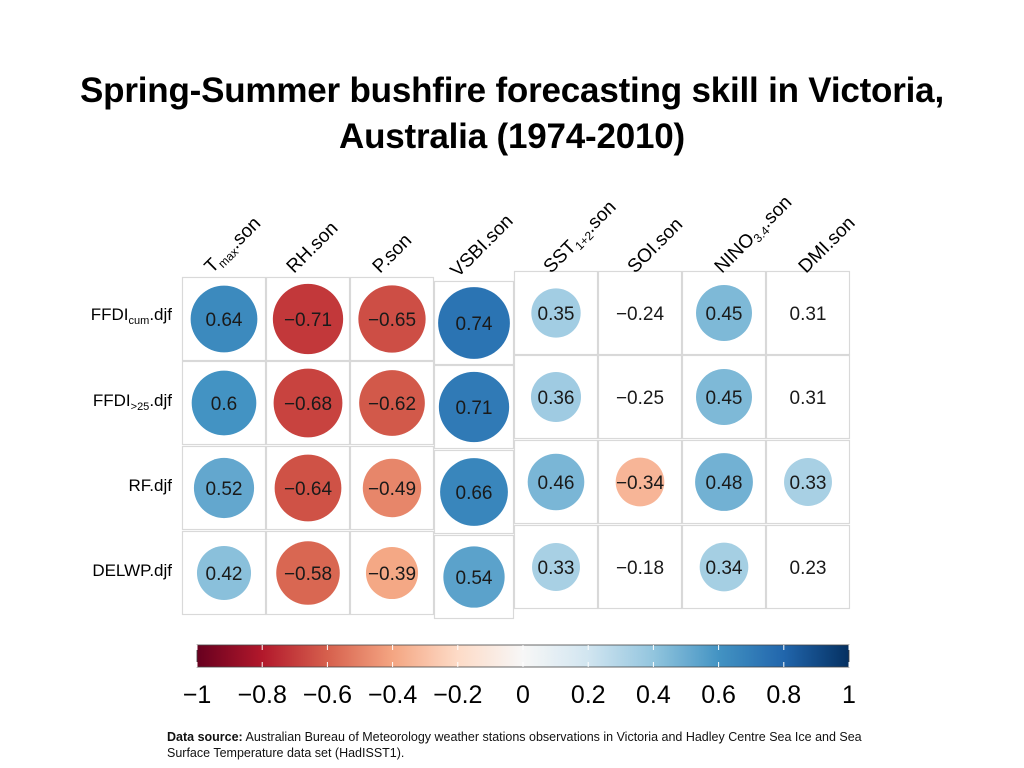  Describe the element at coordinates (482, 246) in the screenshot. I see `column-label: VSBI.son` at that location.